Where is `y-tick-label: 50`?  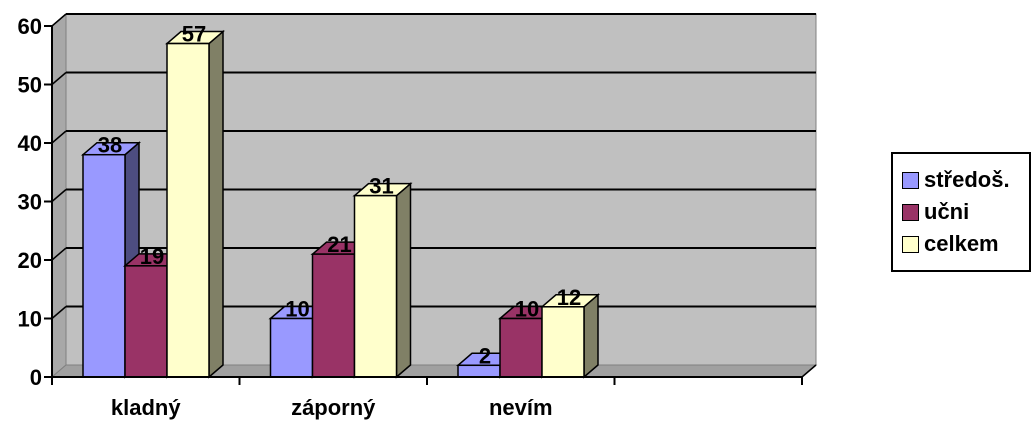 y-tick-label: 50 is located at coordinates (30, 85).